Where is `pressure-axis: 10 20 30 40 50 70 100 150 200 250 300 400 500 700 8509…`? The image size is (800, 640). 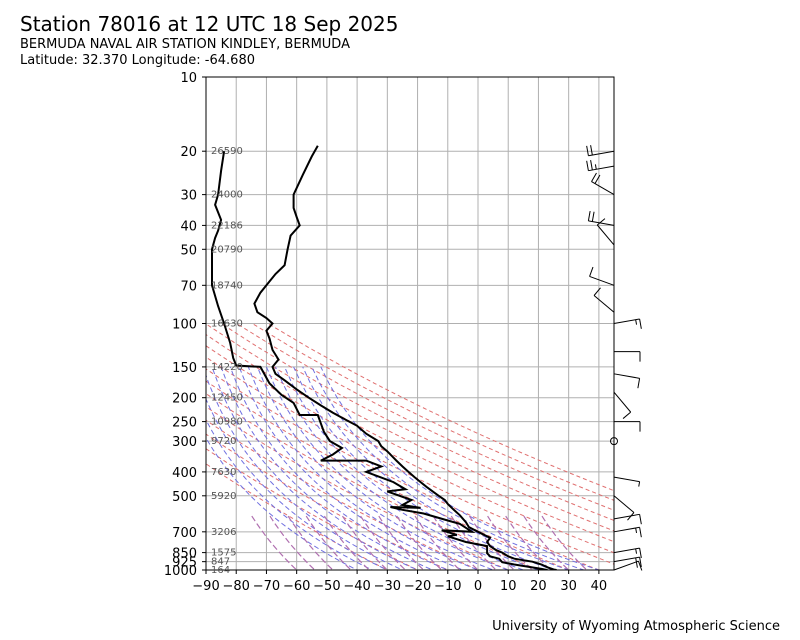 pressure-axis: 10 20 30 40 50 70 100 150 200 250 300 400 500 700 8509… is located at coordinates (185, 325).